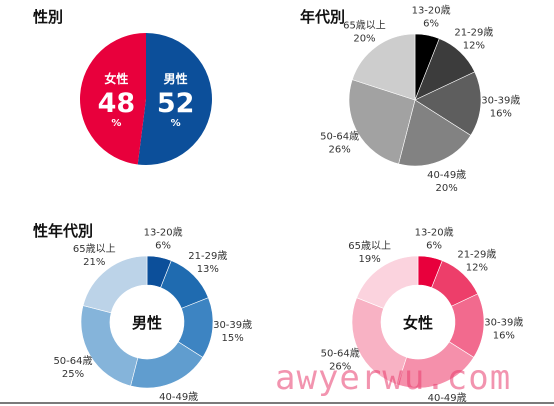  What do you see at coordinates (393, 378) in the screenshot?
I see `watermark: awyerwu.com` at bounding box center [393, 378].